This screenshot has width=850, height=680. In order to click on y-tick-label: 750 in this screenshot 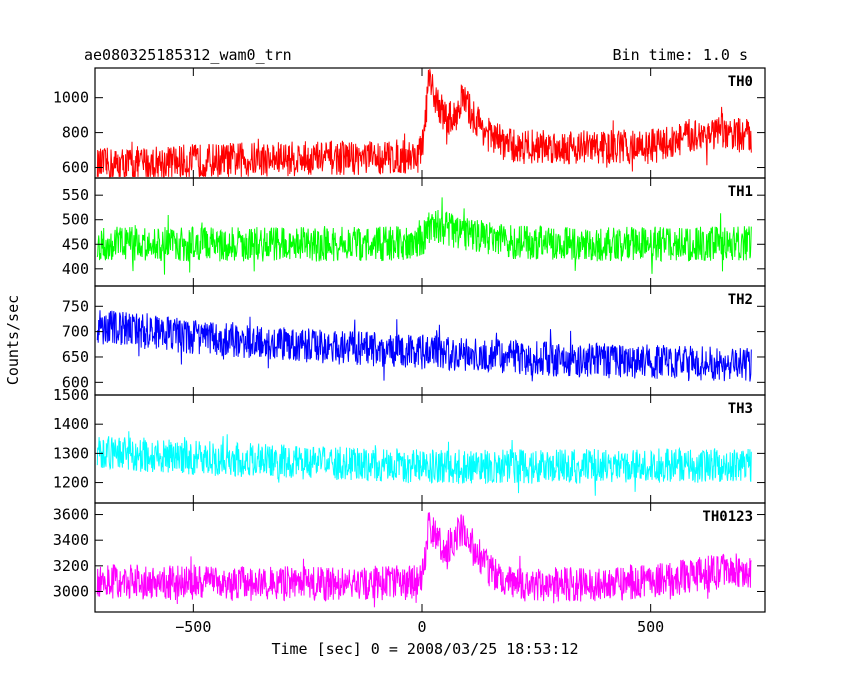, I will do `click(75, 306)`.